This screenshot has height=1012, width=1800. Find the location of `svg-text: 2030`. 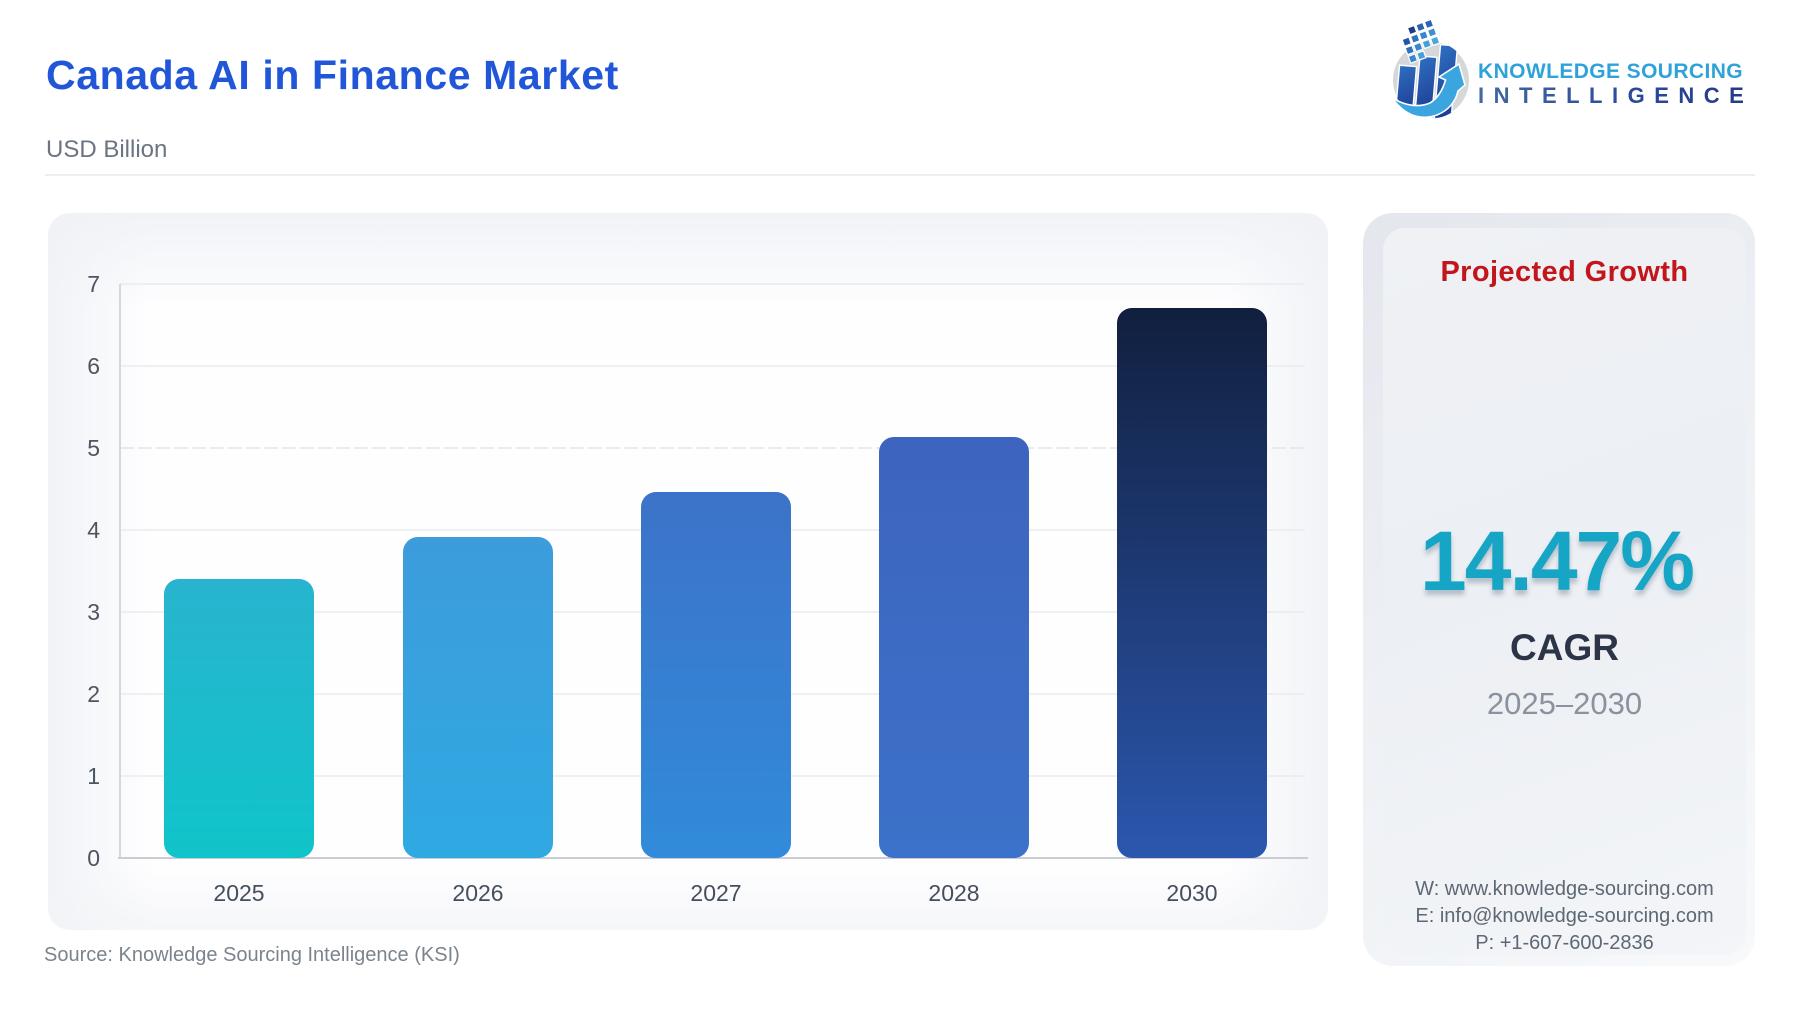

svg-text: 2030 is located at coordinates (1191, 893).